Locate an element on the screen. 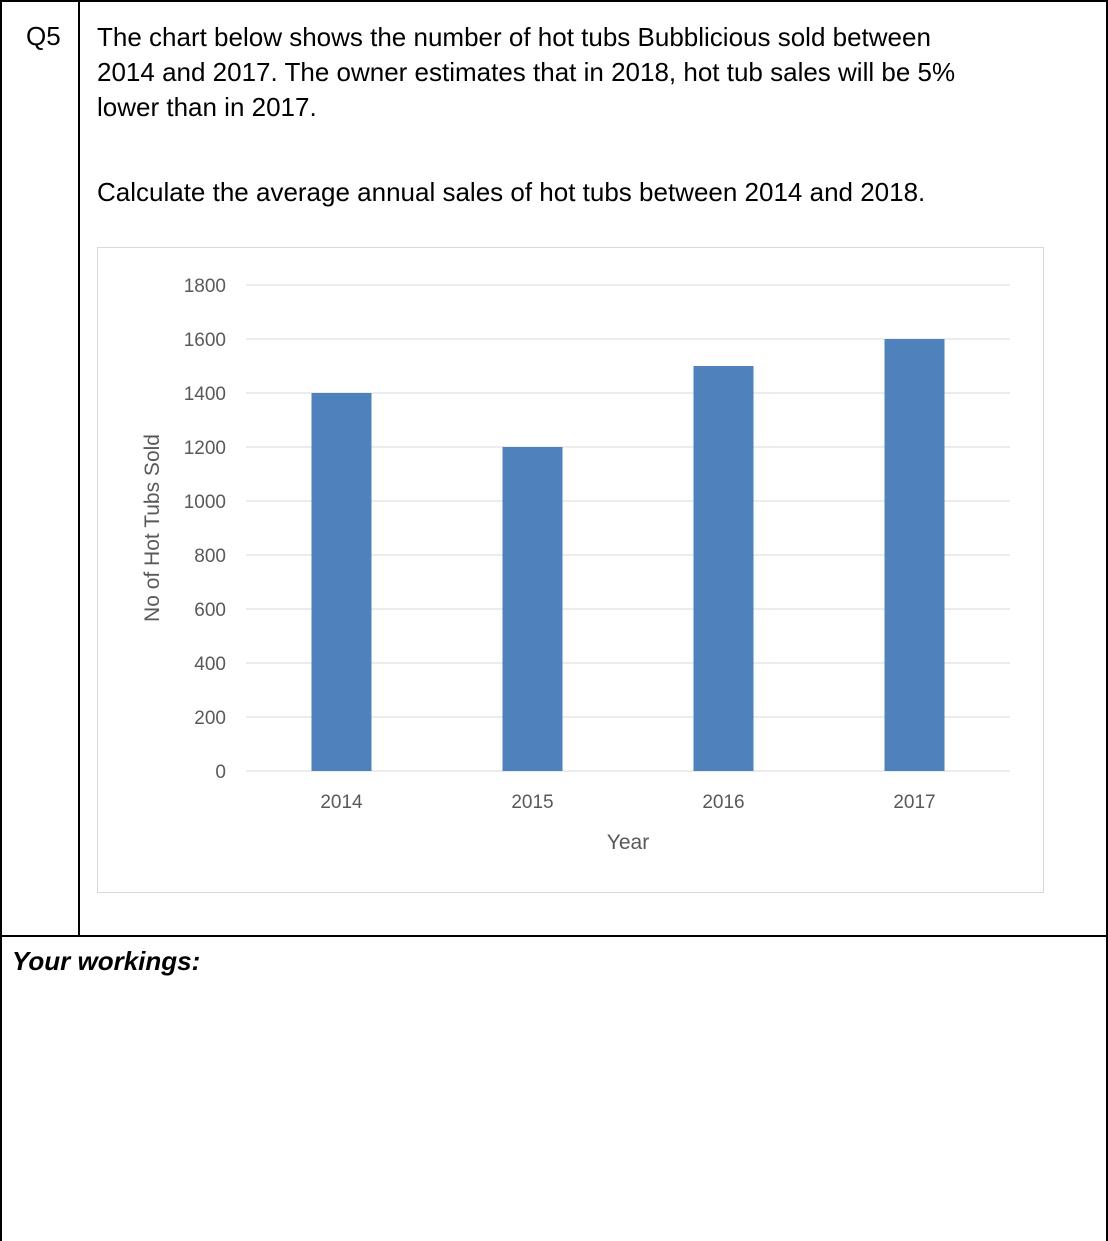 The width and height of the screenshot is (1108, 1241). bar-2014 is located at coordinates (341, 582).